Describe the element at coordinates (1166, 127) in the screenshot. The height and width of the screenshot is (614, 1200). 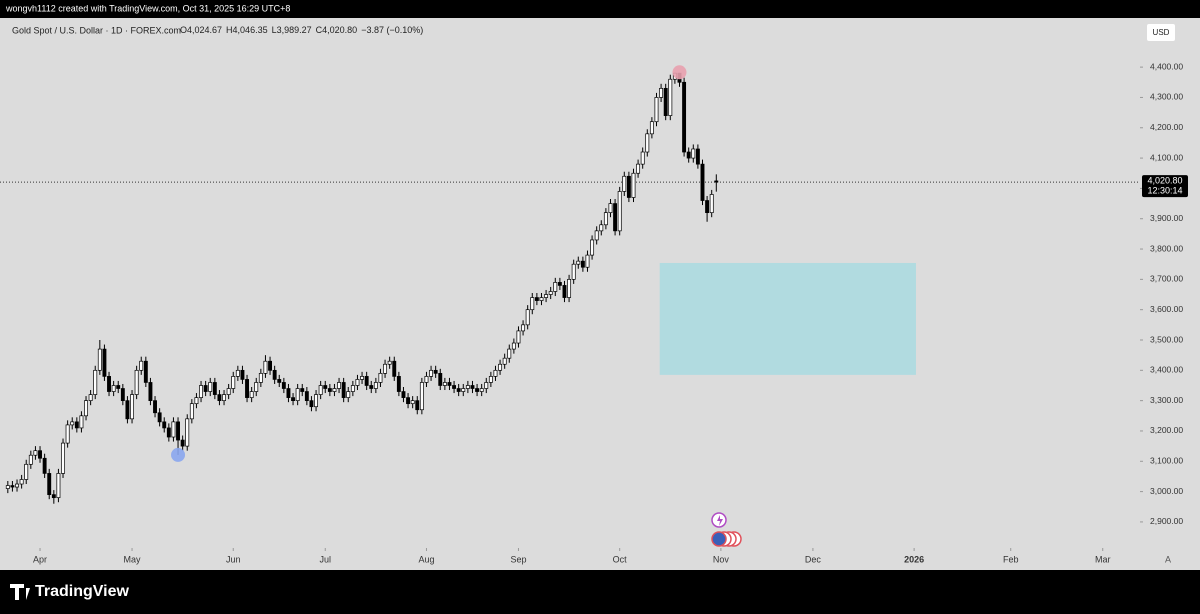
I see `y-tick-label: 4,200.00` at that location.